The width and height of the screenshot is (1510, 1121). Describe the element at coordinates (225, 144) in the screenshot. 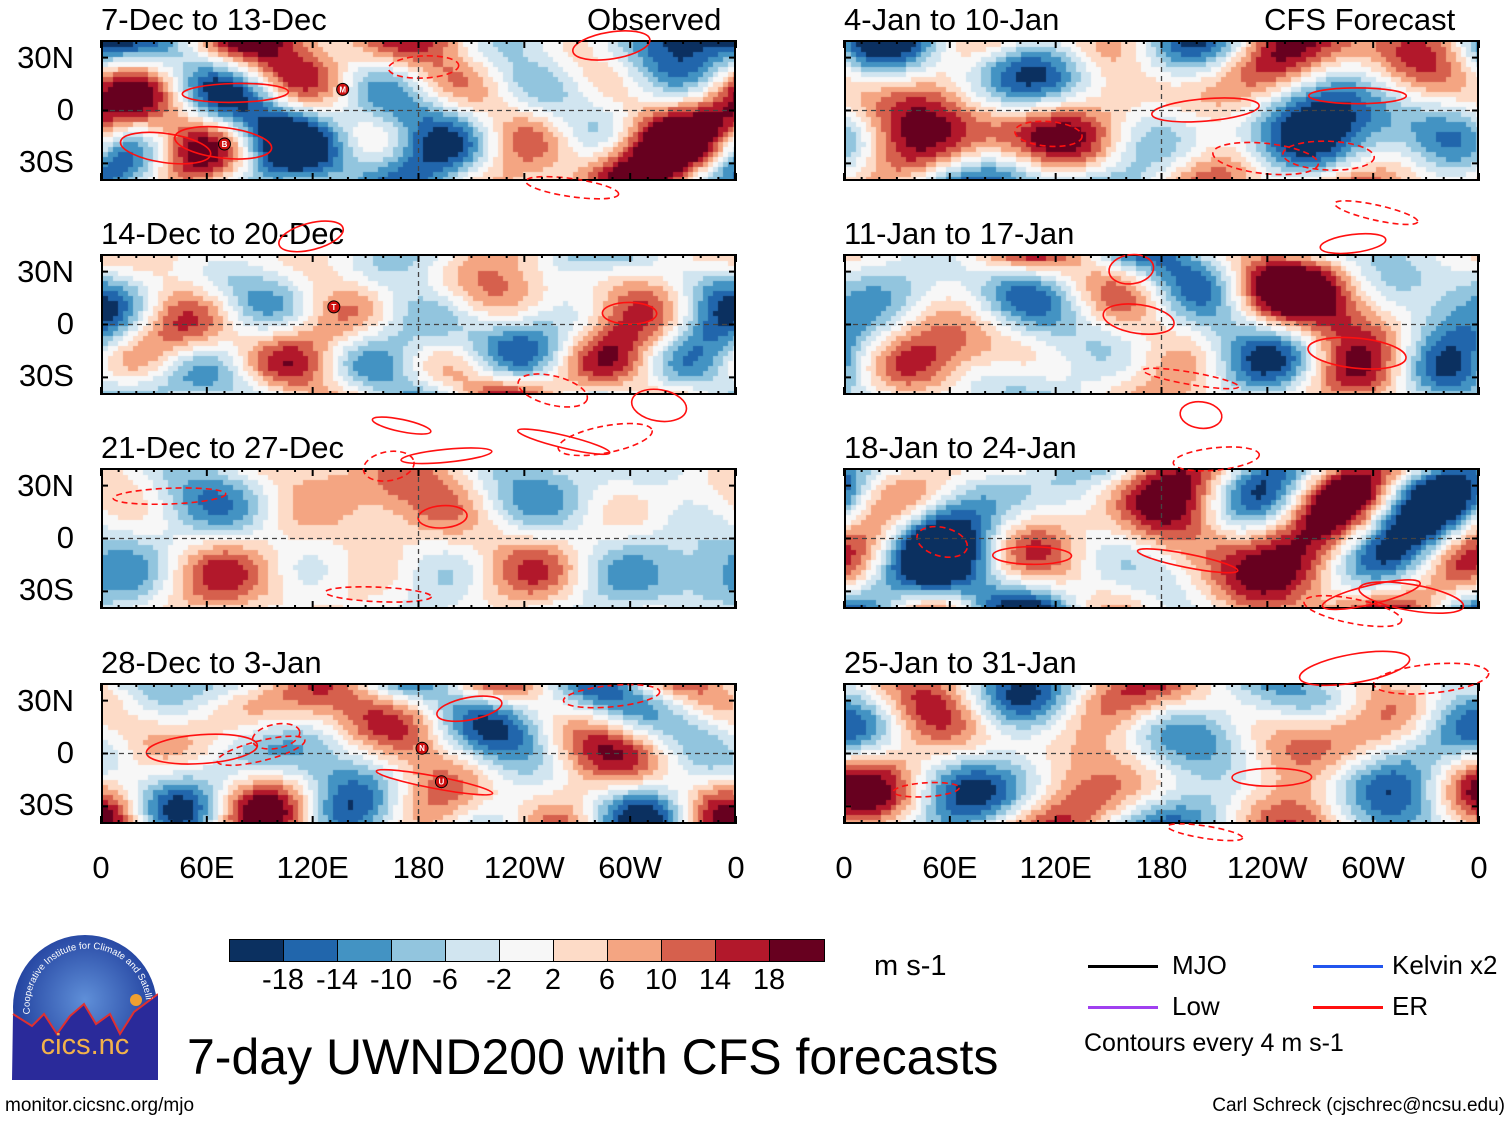

I see `storm-label: B` at that location.